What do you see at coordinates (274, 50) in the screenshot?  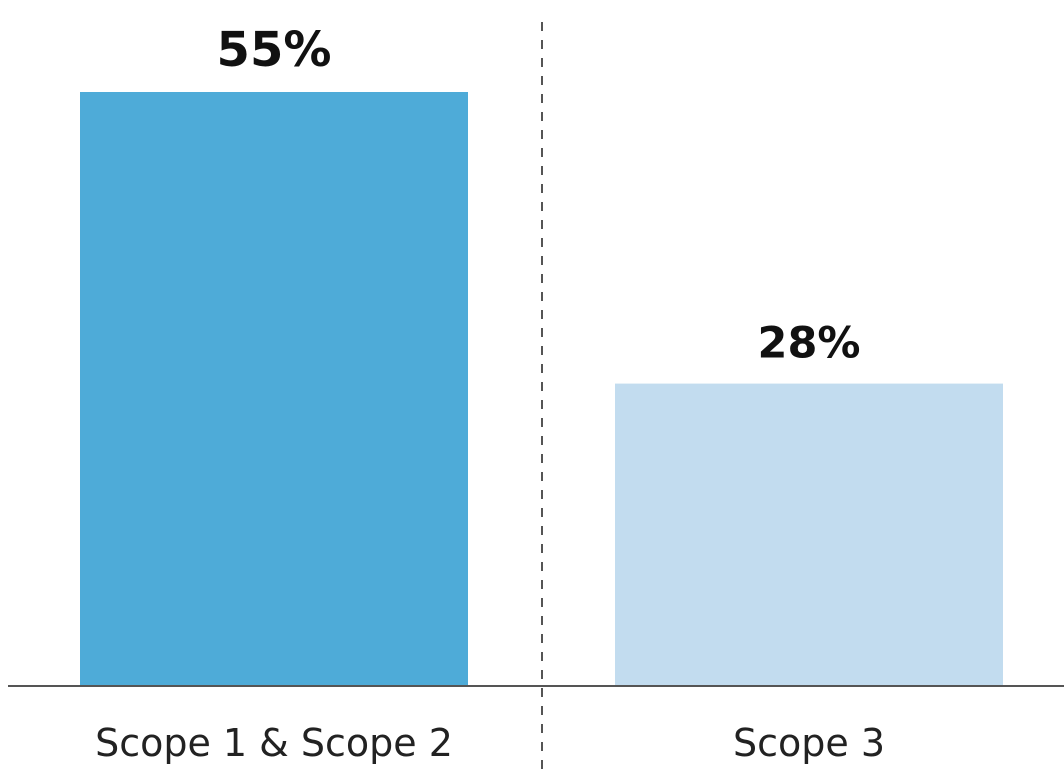 I see `value-label-1: 55%` at bounding box center [274, 50].